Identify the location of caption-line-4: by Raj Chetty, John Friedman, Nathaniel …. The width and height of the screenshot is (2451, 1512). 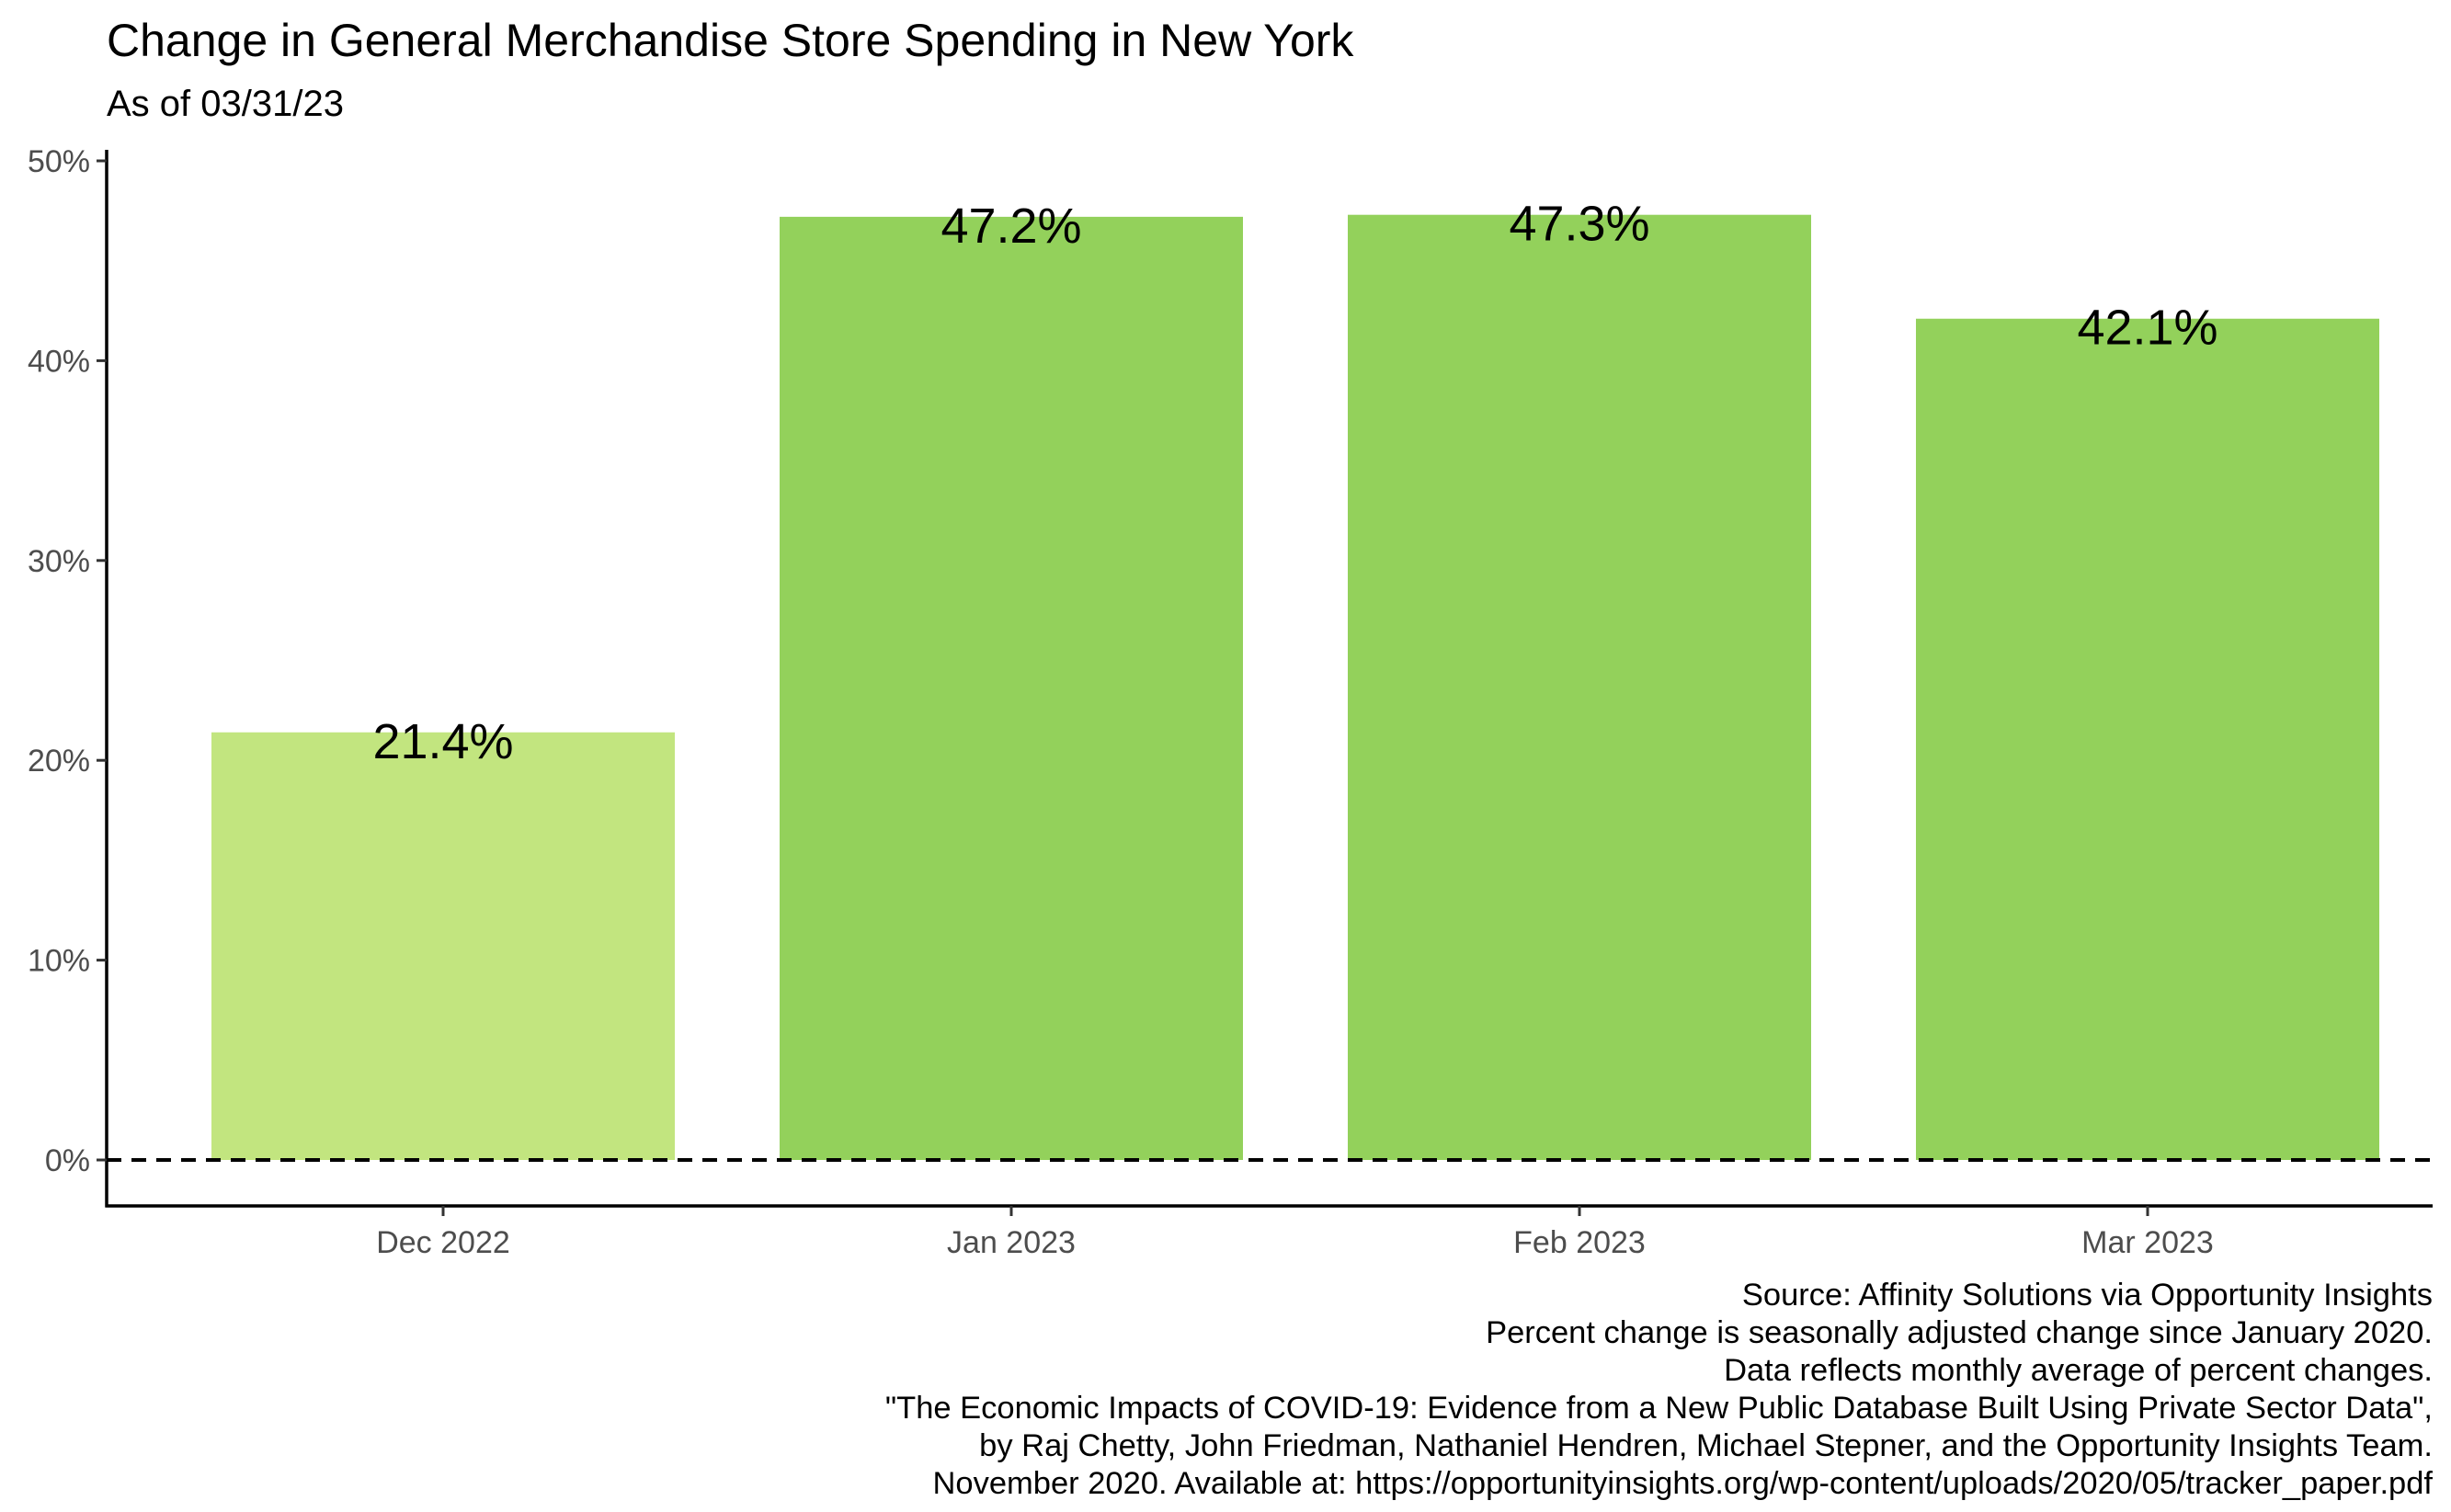
(1706, 1445).